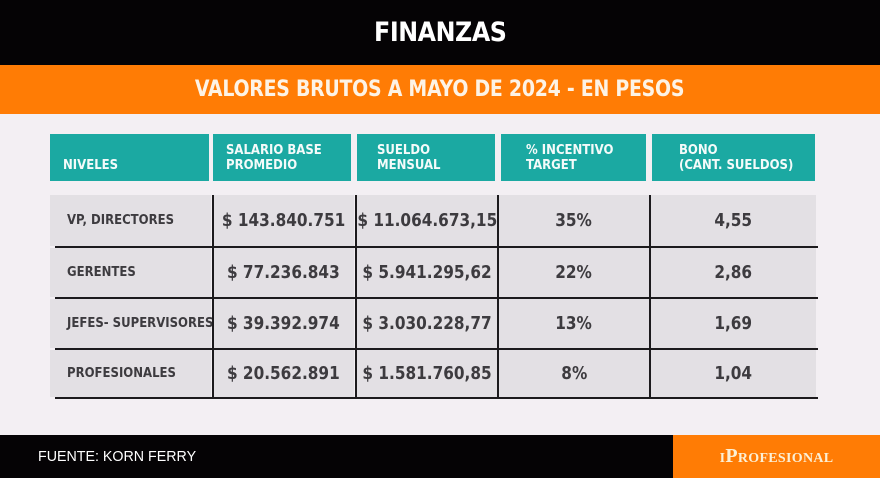  I want to click on page-subtitle: VALORES BRUTOS A MAYO DE 2024 - EN PESOS, so click(440, 89).